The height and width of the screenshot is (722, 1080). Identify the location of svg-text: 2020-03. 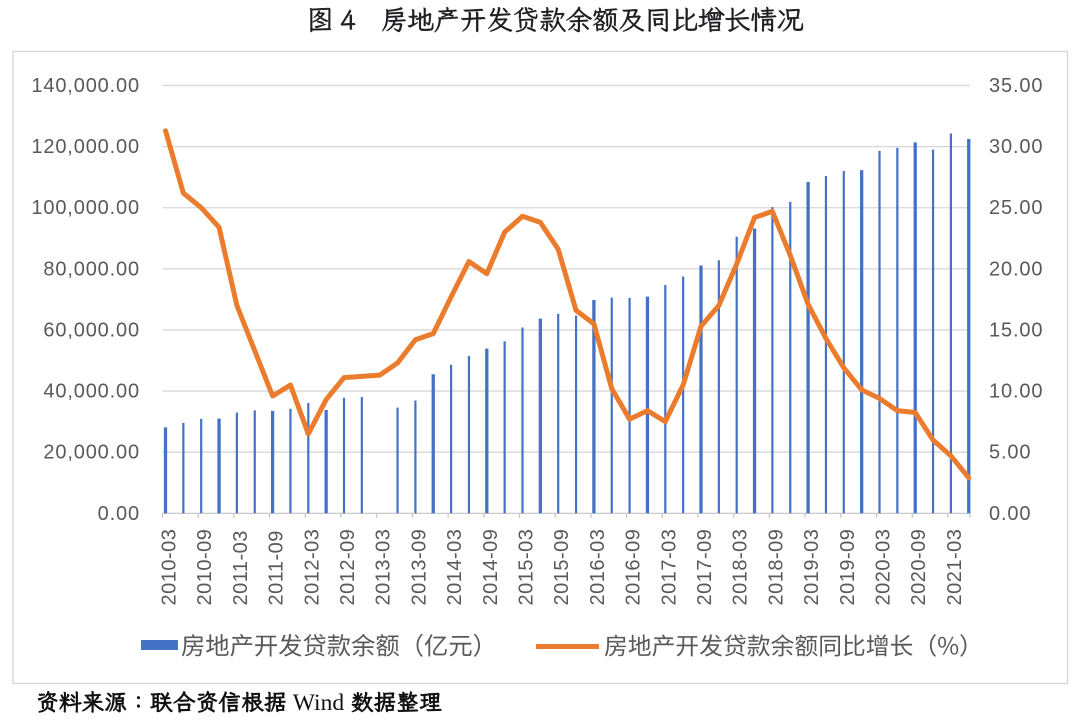
(884, 567).